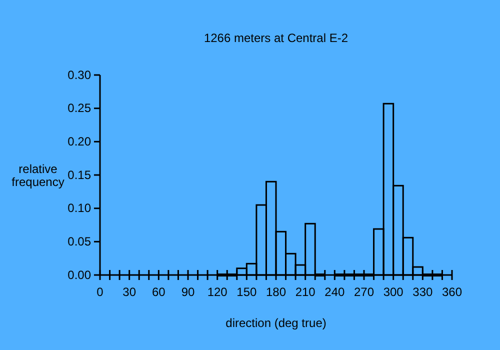  What do you see at coordinates (80, 75) in the screenshot?
I see `y-tick-label: 0.30` at bounding box center [80, 75].